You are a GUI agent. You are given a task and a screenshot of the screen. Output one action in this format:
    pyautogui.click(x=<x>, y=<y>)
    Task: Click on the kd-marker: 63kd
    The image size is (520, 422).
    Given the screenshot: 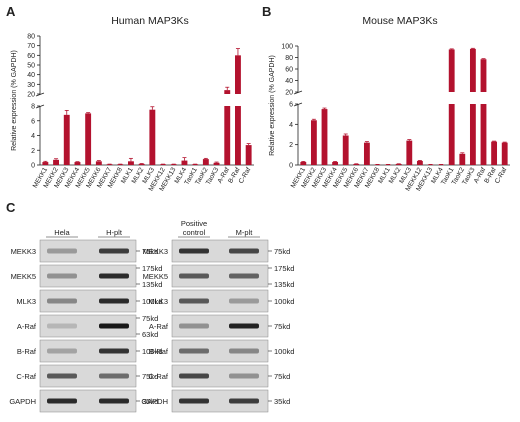 What is the action you would take?
    pyautogui.click(x=150, y=334)
    